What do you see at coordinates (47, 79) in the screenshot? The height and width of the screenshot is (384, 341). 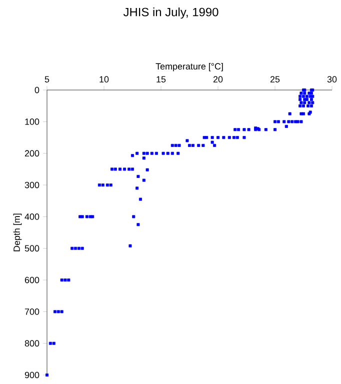 I see `x-tick-label: 5` at bounding box center [47, 79].